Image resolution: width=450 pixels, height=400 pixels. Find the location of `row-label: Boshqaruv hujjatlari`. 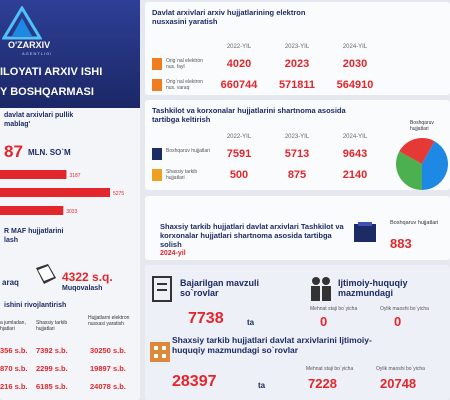

row-label: Boshqaruv hujjatlari is located at coordinates (188, 151).